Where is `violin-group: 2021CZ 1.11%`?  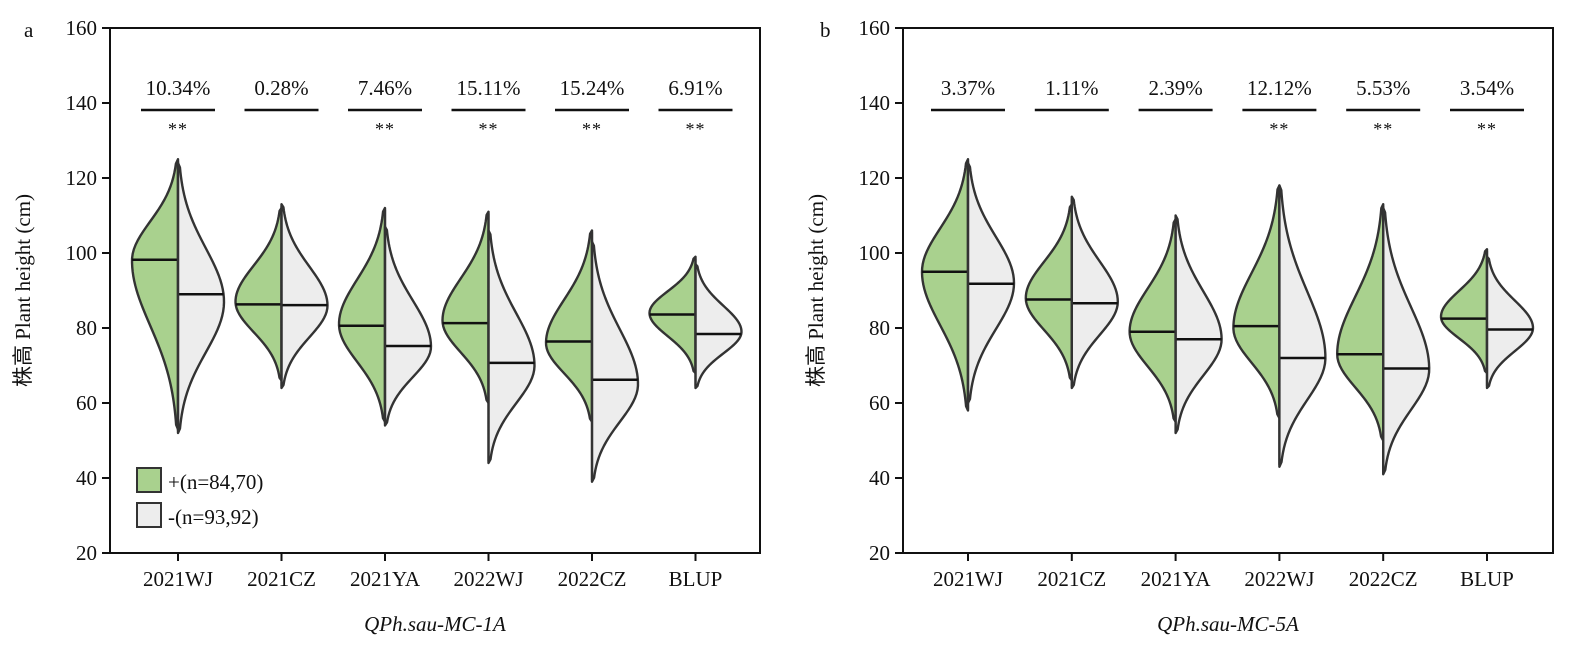 violin-group: 2021CZ 1.11% is located at coordinates (1071, 333).